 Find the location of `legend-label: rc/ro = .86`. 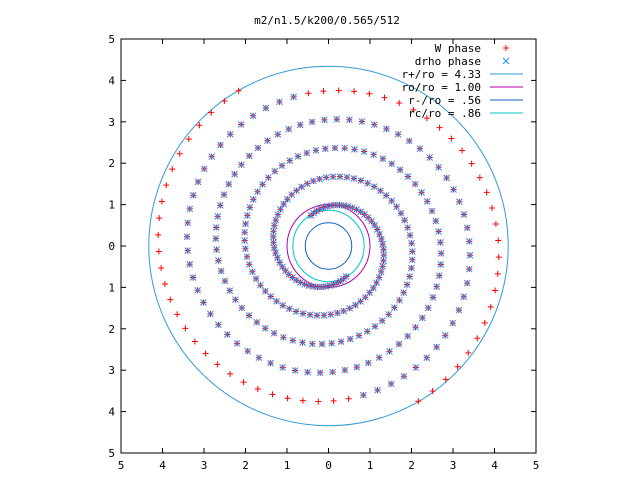

legend-label: rc/ro = .86 is located at coordinates (444, 113).